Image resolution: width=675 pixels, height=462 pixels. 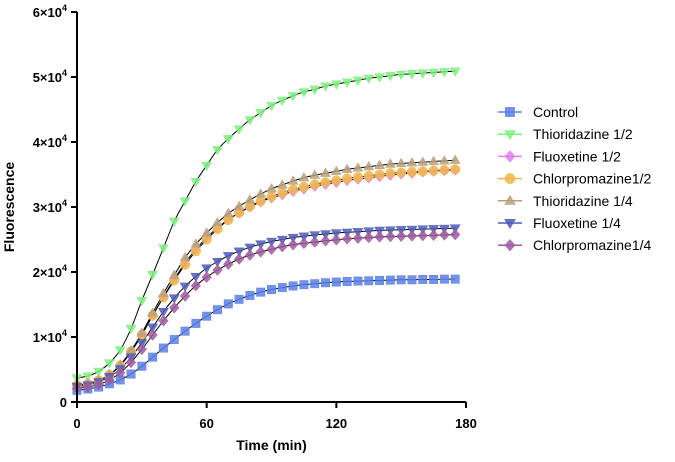 I want to click on x-tick-label: 60, so click(x=206, y=423).